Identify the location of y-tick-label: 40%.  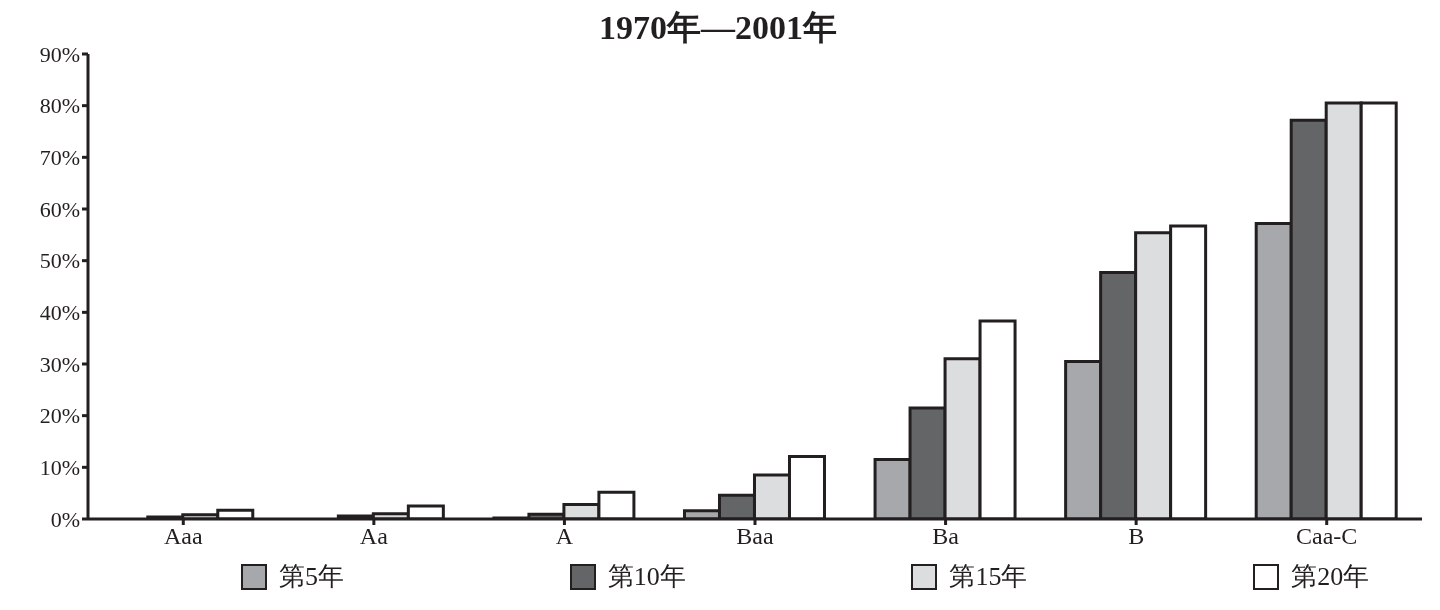
(59, 313).